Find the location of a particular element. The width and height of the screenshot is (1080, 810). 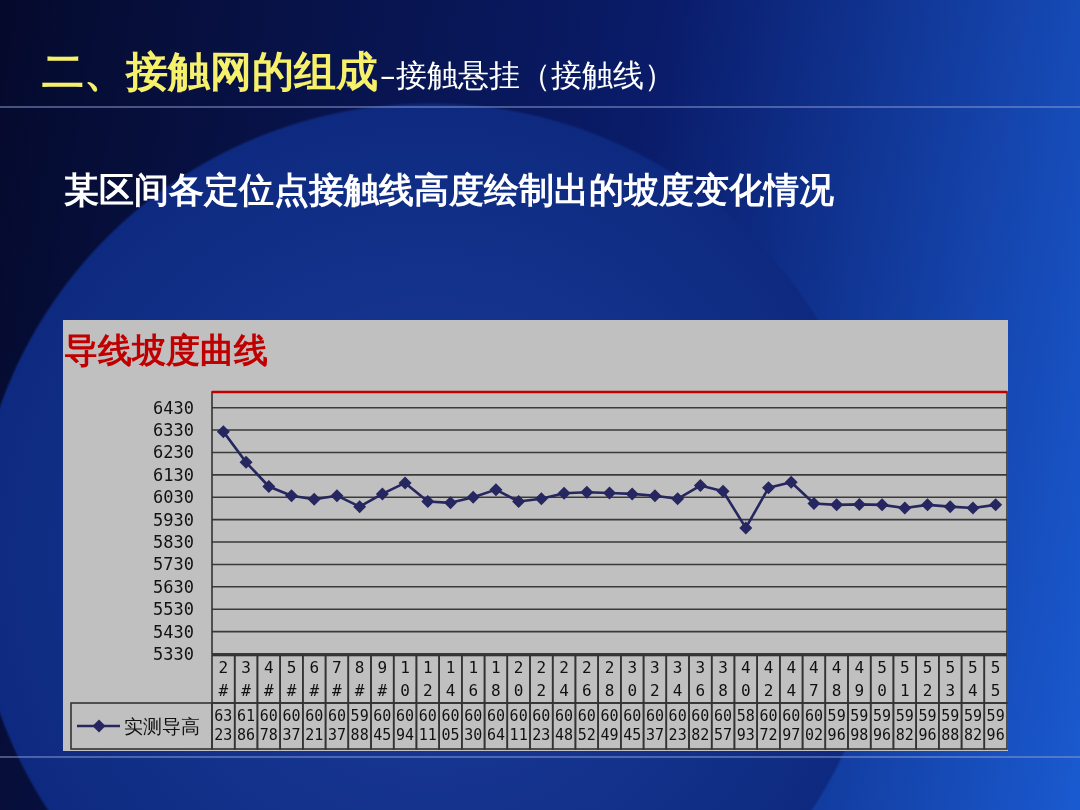

x-tick-label: 30 is located at coordinates (632, 678).